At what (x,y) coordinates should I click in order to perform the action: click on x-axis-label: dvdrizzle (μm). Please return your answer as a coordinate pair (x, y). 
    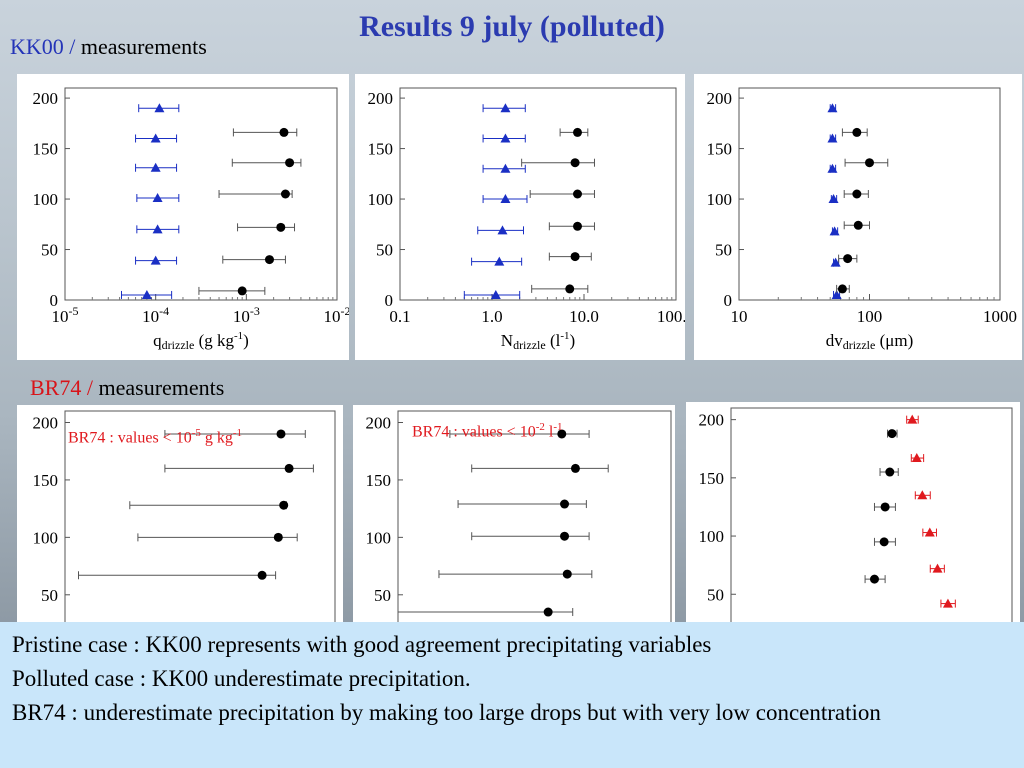
    Looking at the image, I should click on (870, 341).